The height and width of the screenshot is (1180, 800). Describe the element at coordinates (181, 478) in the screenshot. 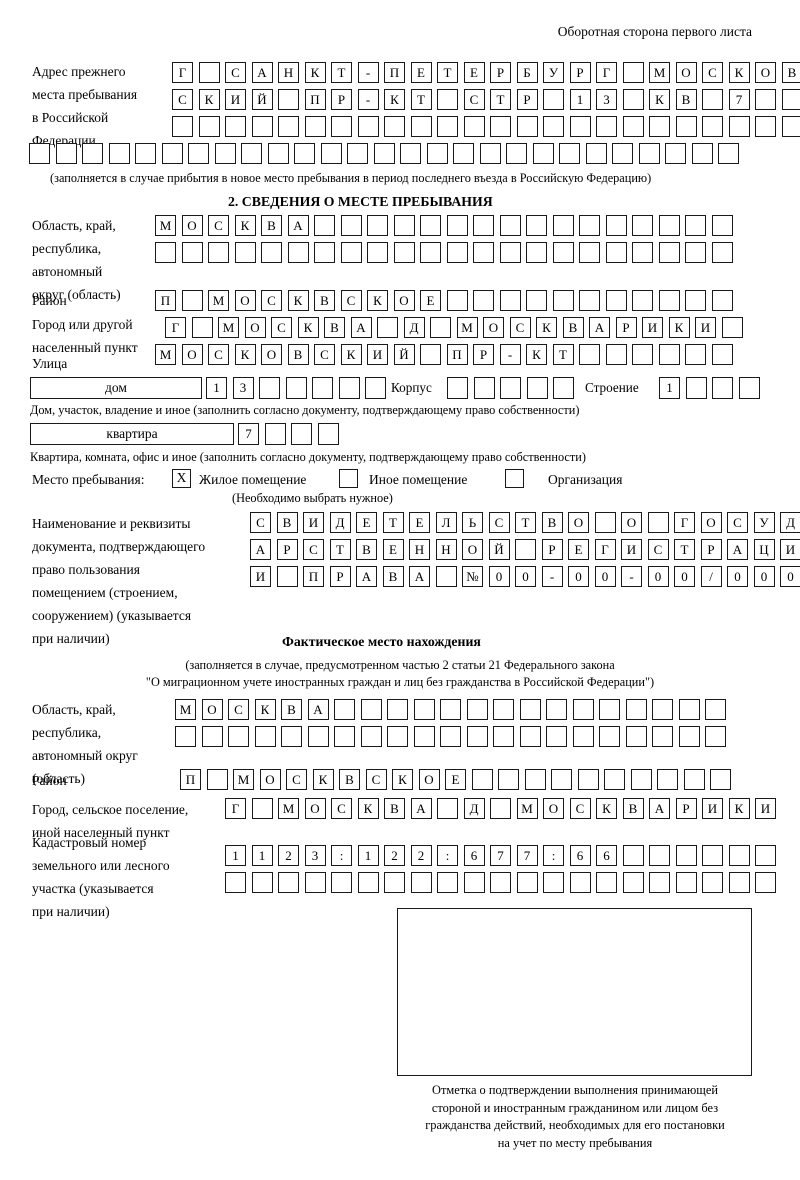

I see `checkbox-residential: X` at that location.